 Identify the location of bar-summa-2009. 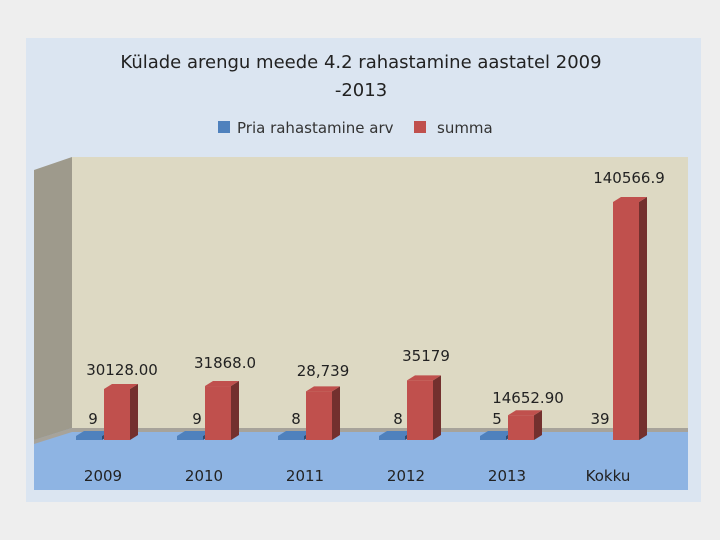
(121, 411).